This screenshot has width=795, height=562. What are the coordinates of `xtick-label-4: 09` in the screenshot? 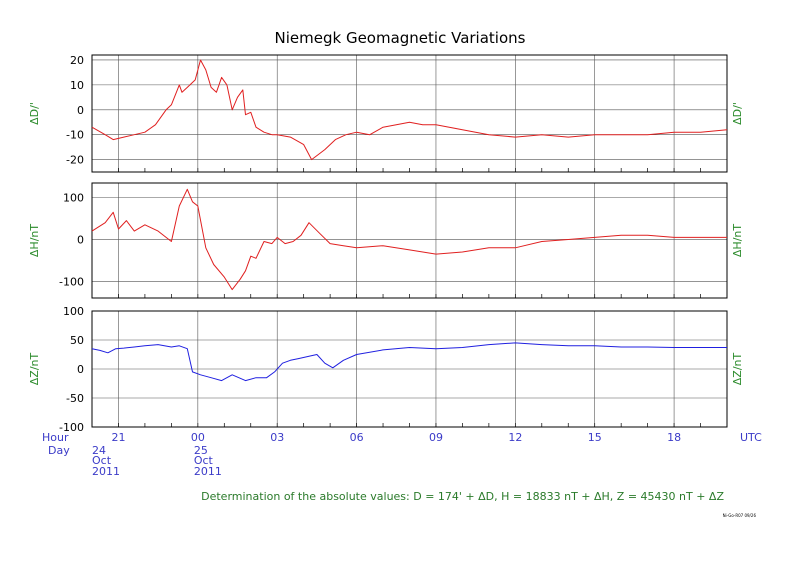 It's located at (436, 437).